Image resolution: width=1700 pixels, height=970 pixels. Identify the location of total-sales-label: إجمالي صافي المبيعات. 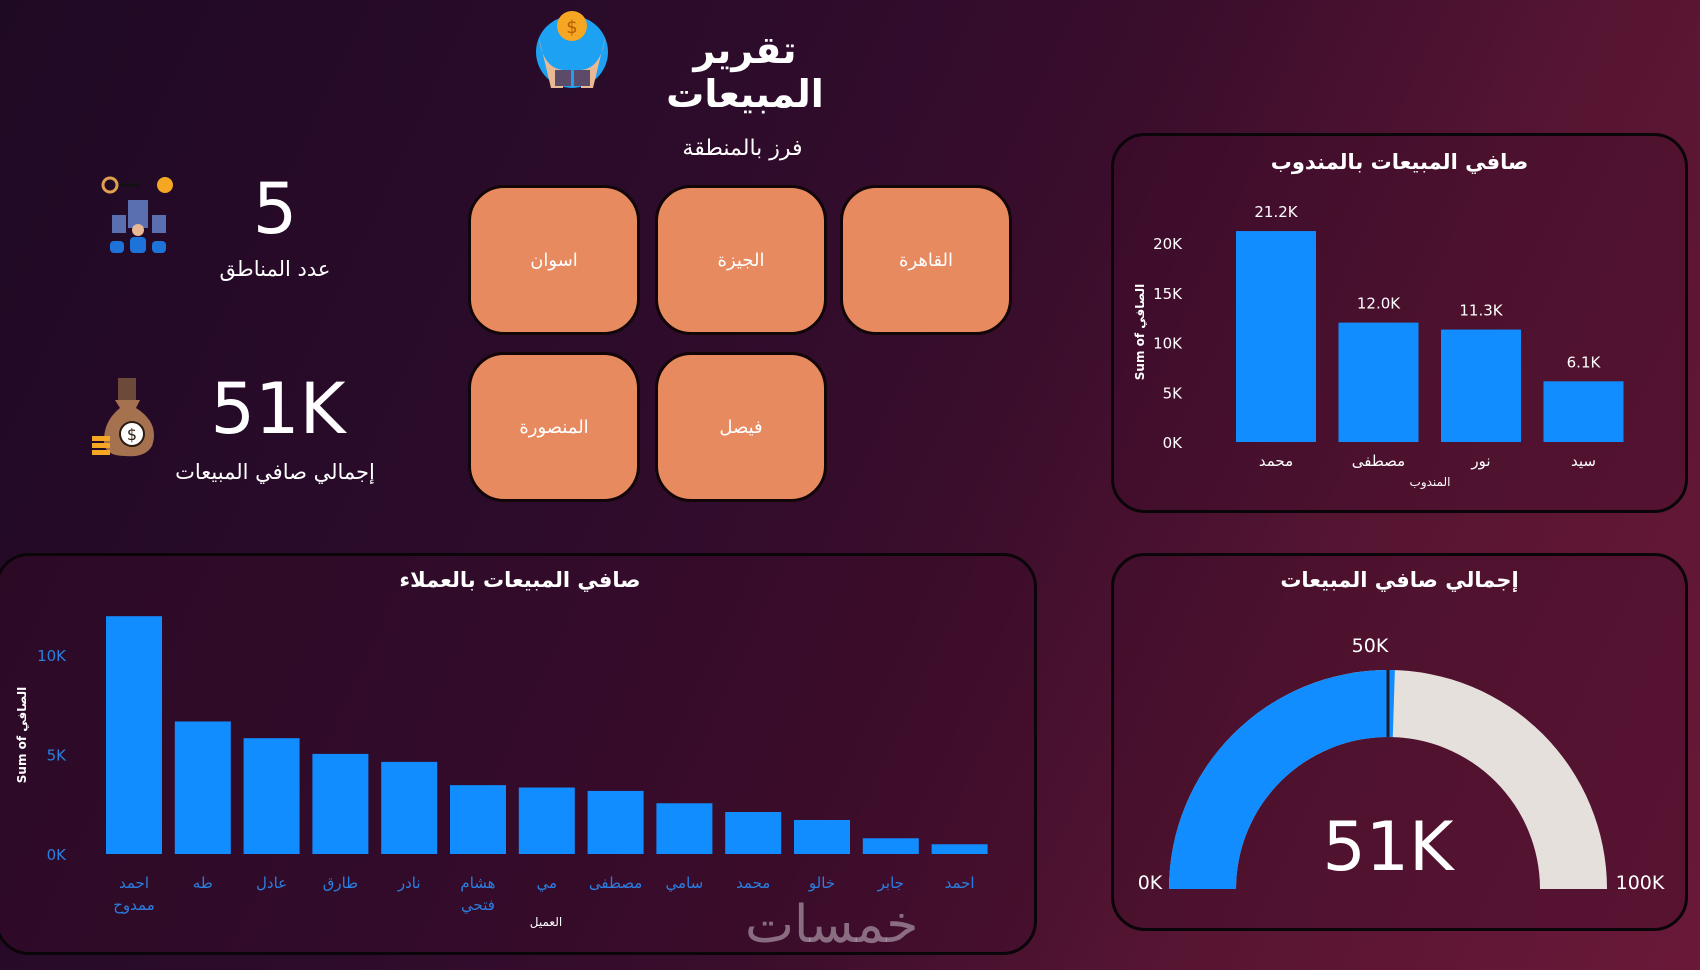
(275, 472).